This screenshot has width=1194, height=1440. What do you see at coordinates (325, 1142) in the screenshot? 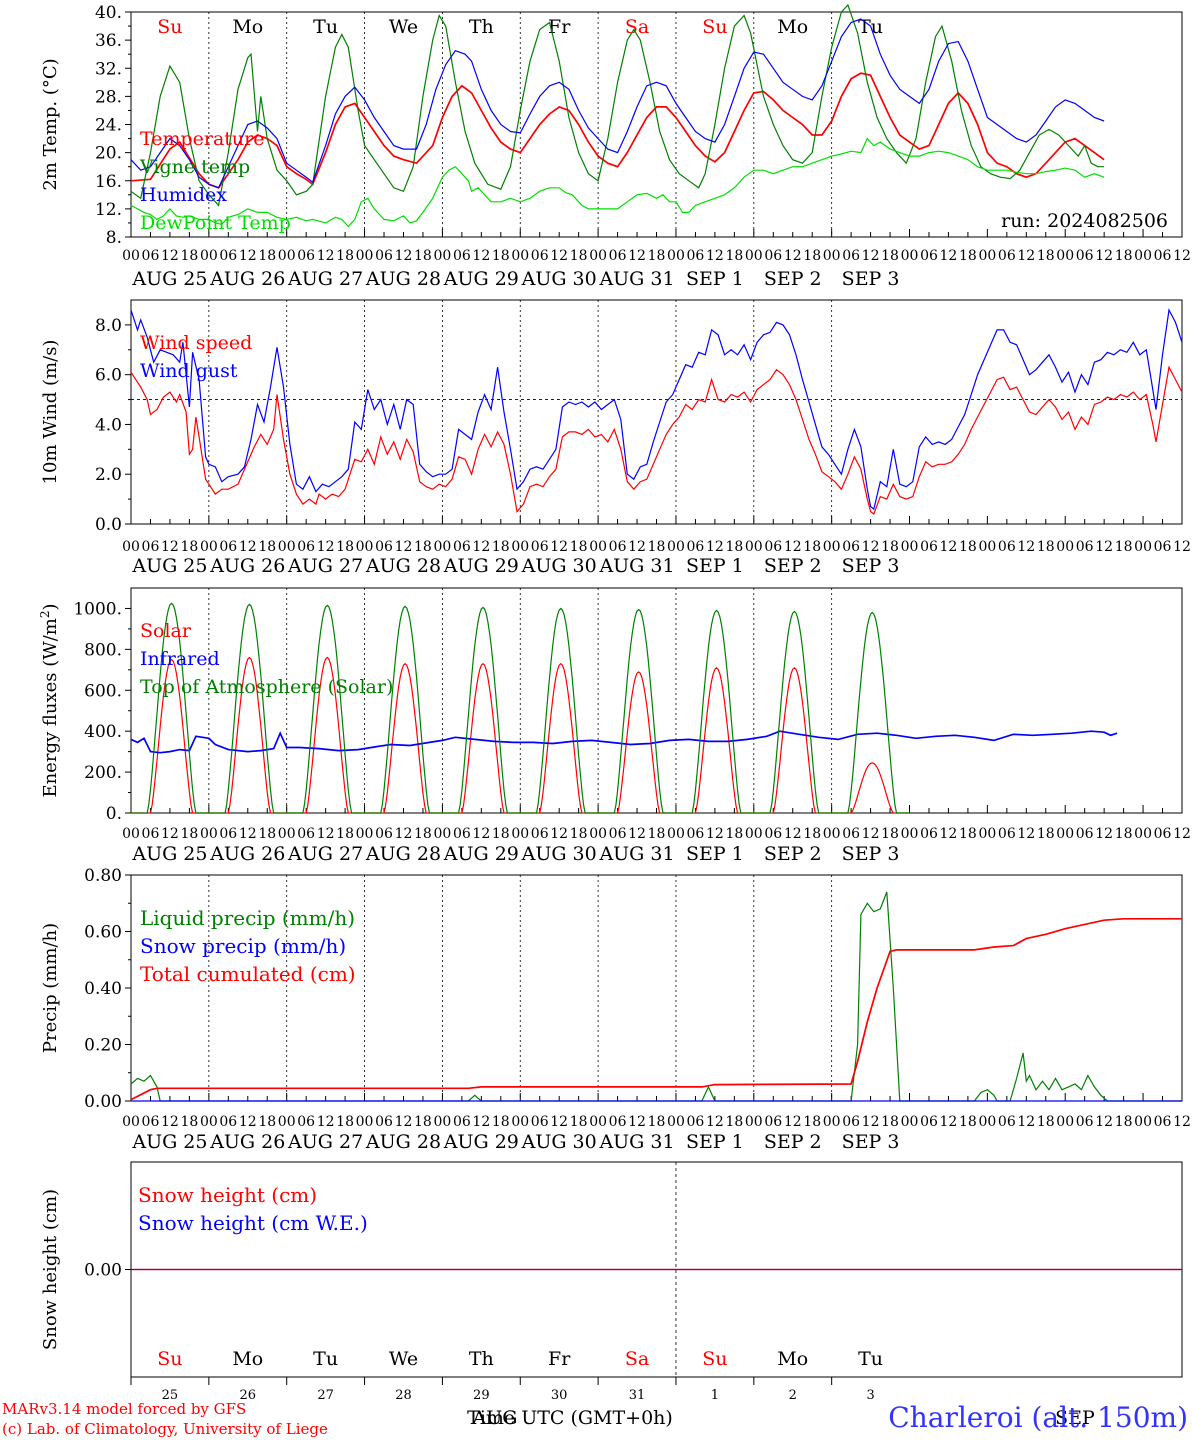
I see `x-date-label: AUG 27` at bounding box center [325, 1142].